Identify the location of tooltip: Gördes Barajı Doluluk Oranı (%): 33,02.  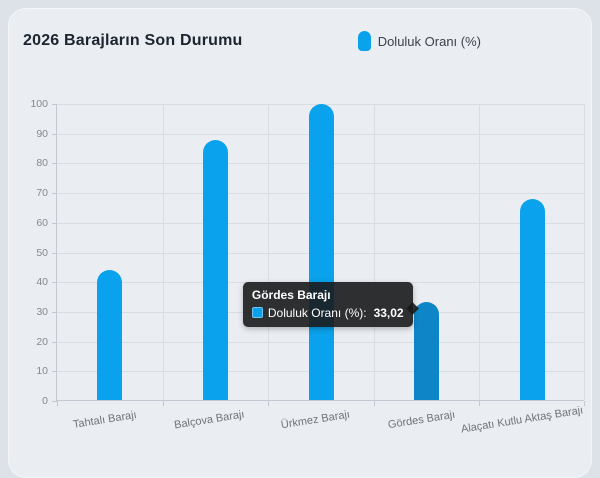
(327, 304).